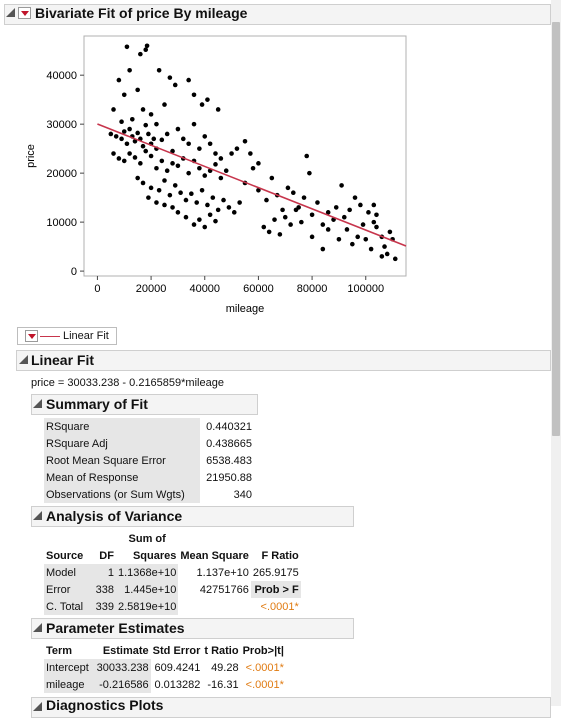 Image resolution: width=561 pixels, height=718 pixels. Describe the element at coordinates (365, 289) in the screenshot. I see `x-tick-label: 100000` at that location.